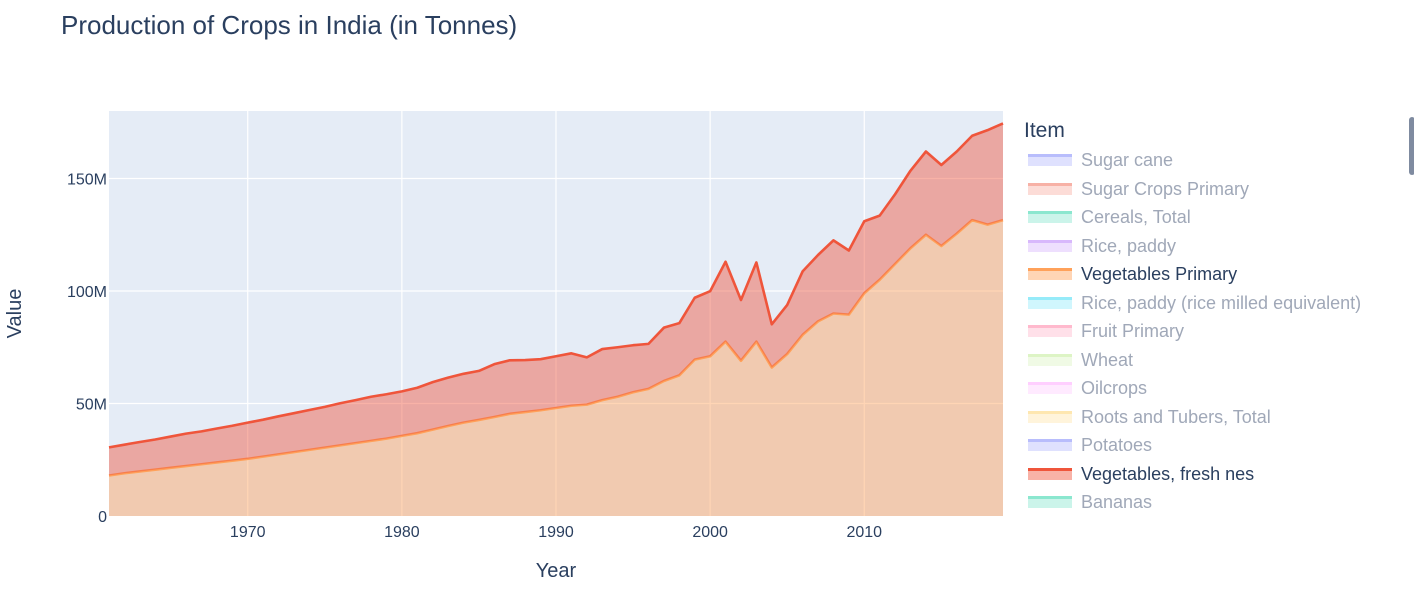 The width and height of the screenshot is (1414, 615). What do you see at coordinates (289, 25) in the screenshot?
I see `chart-title: Production of Crops in India (in Tonnes)` at bounding box center [289, 25].